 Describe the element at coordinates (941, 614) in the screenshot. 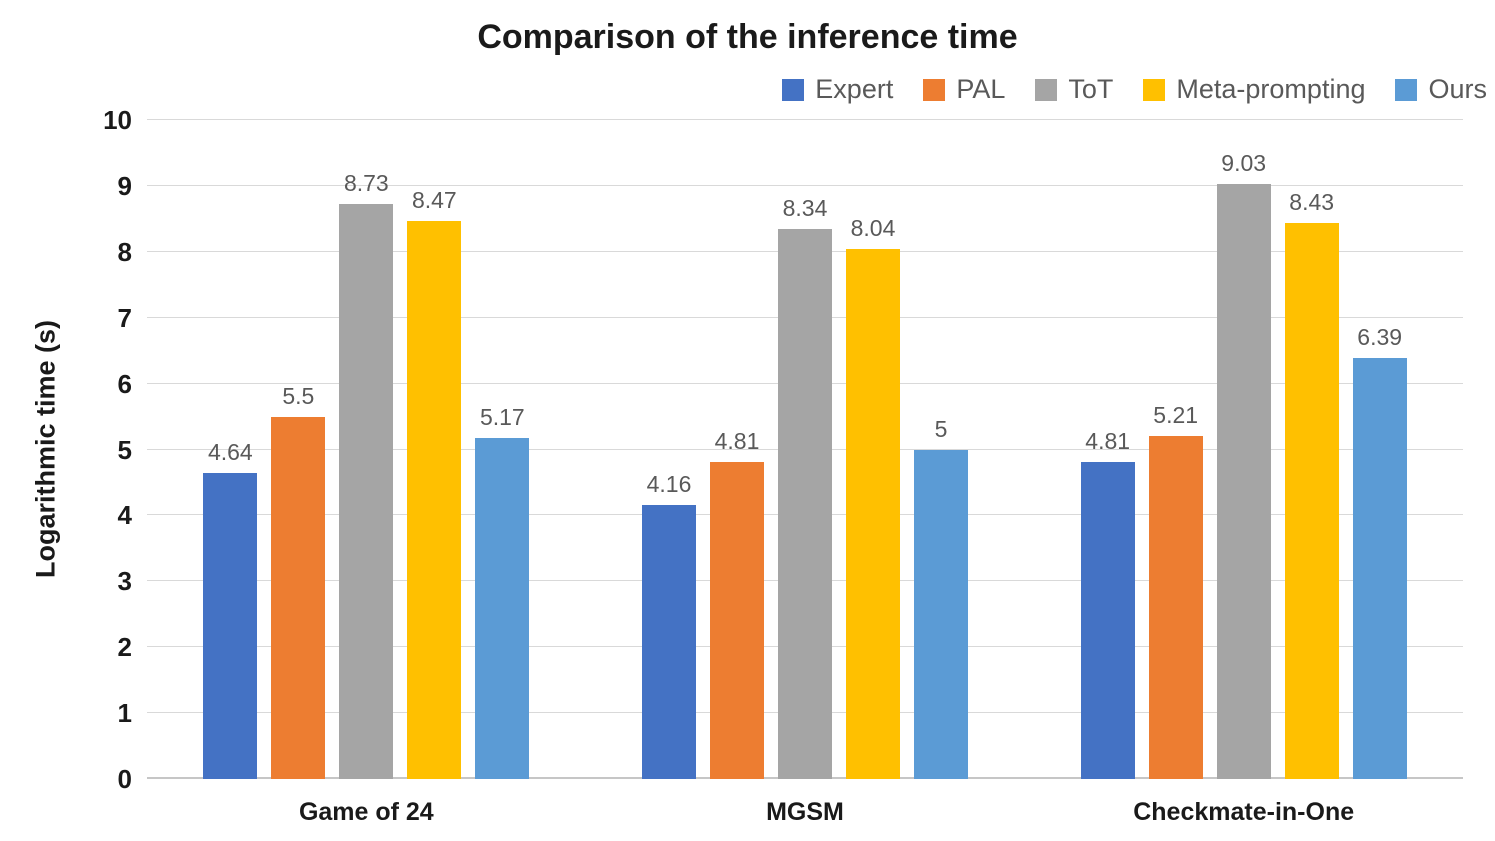

I see `bar-ours-mgsm` at that location.